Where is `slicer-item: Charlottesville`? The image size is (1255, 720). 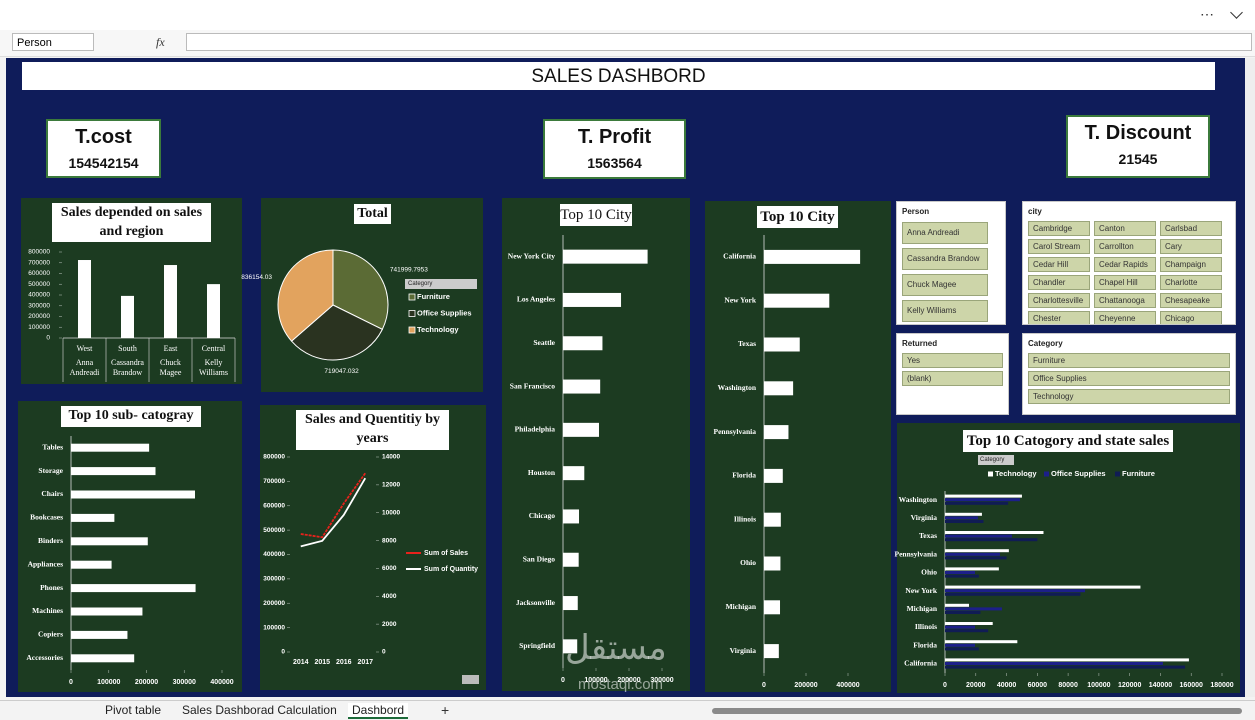
slicer-item: Charlottesville is located at coordinates (1059, 300).